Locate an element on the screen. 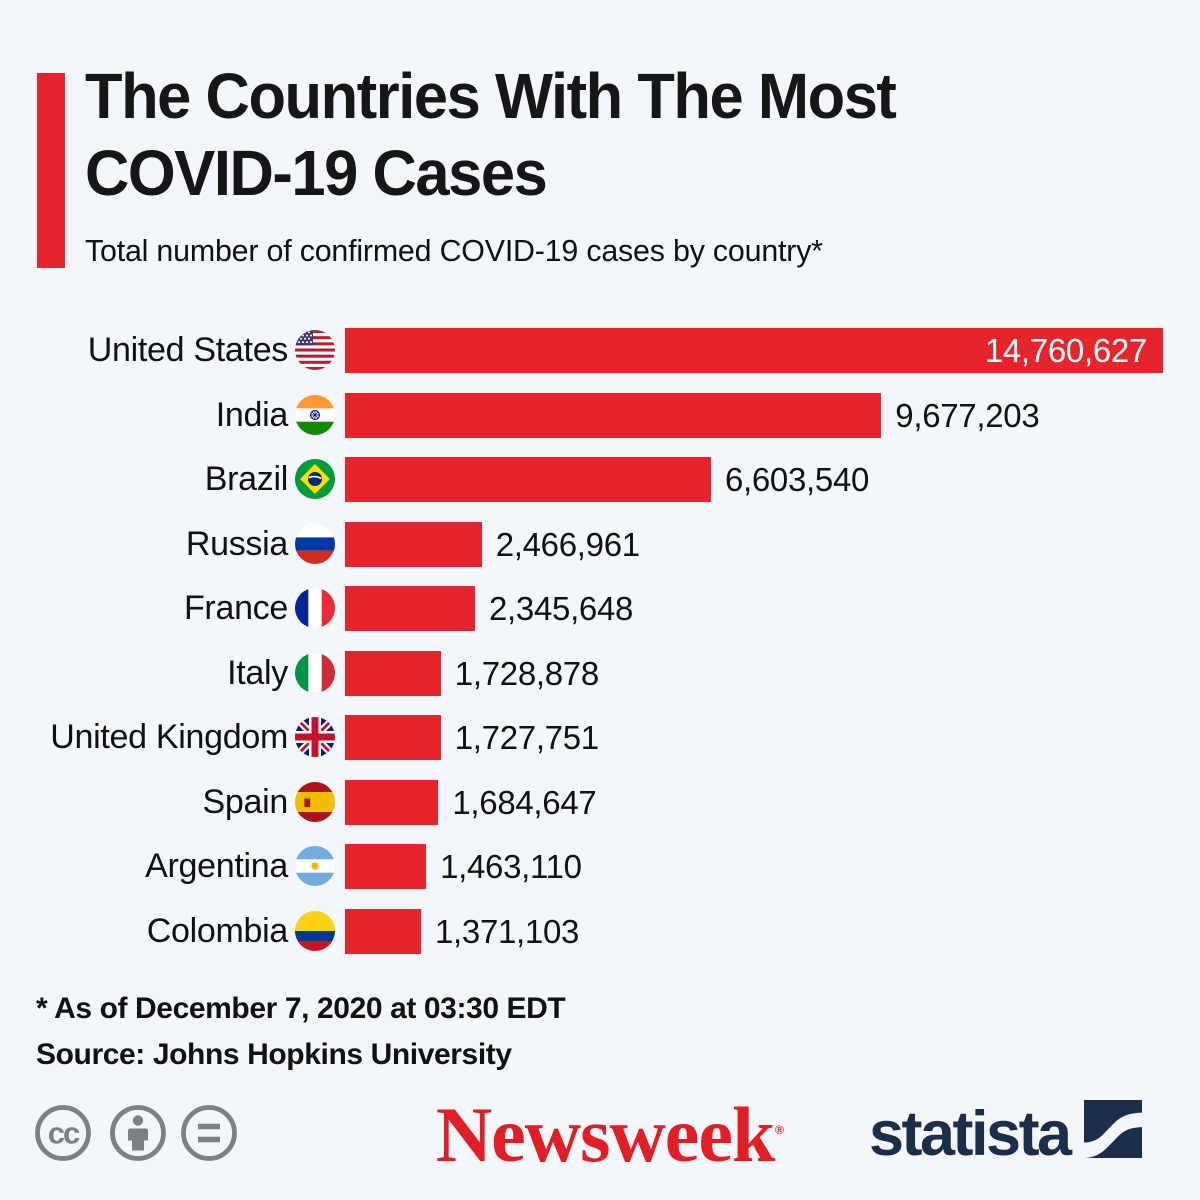 This screenshot has height=1200, width=1200. chart-row: Russia 2,466,961 is located at coordinates (600, 544).